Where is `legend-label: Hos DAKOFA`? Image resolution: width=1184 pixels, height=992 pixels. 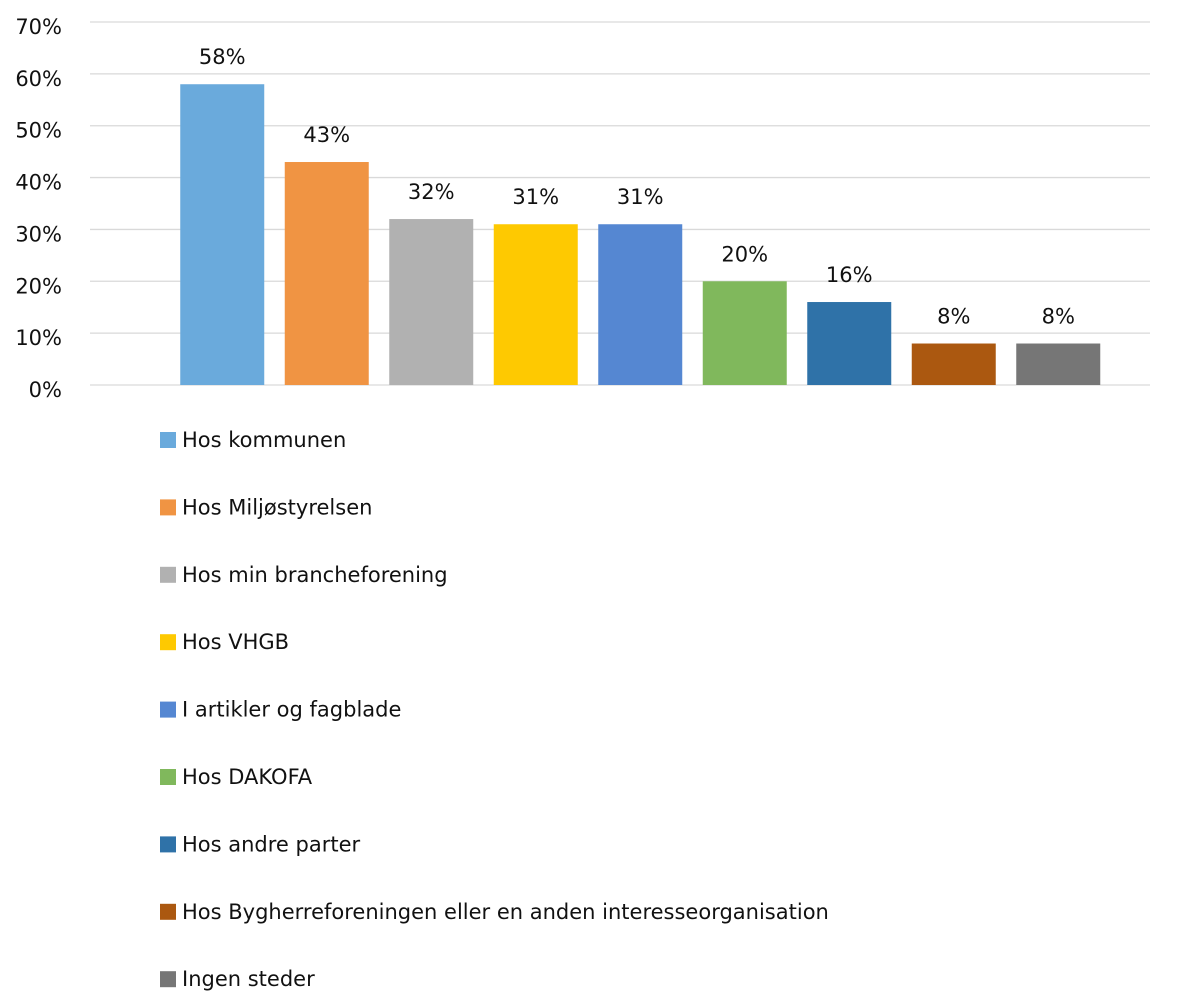 legend-label: Hos DAKOFA is located at coordinates (247, 777).